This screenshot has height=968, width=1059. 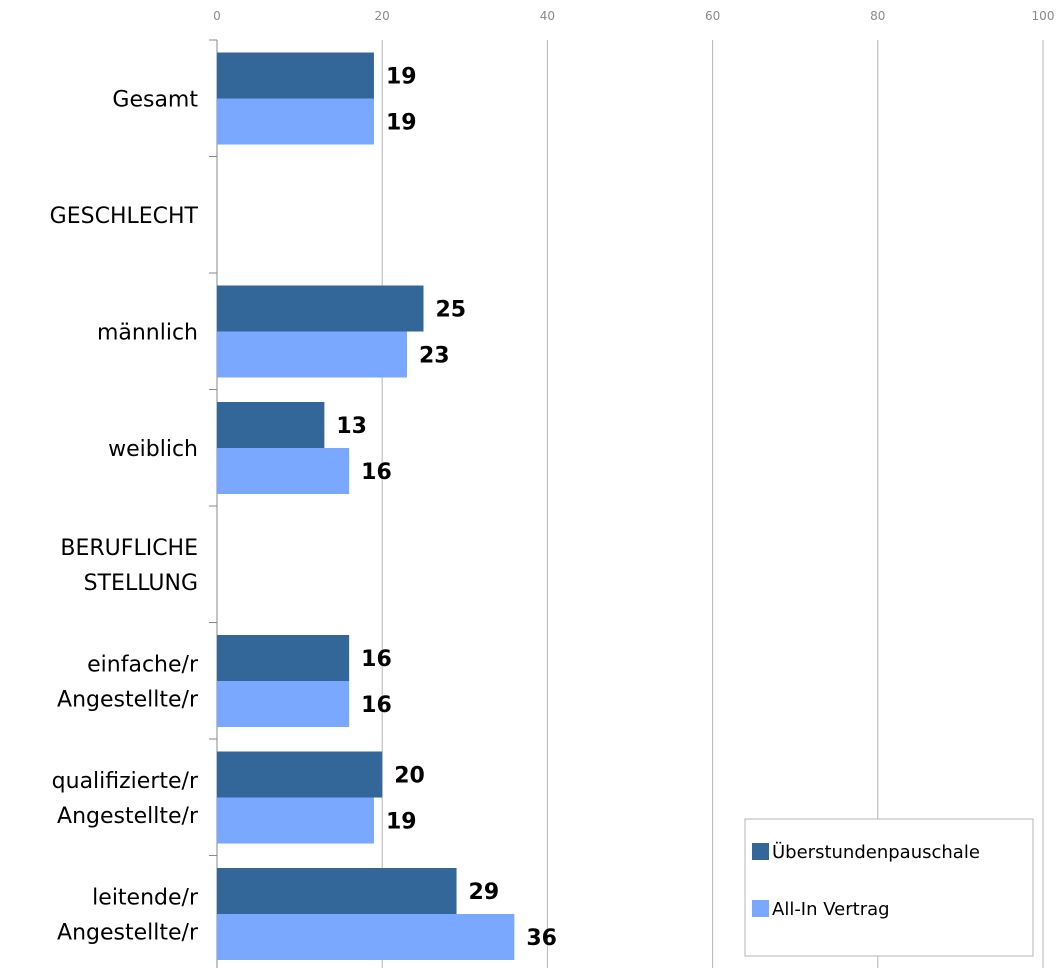 What do you see at coordinates (876, 852) in the screenshot?
I see `legend-label: Überstundenpauschale` at bounding box center [876, 852].